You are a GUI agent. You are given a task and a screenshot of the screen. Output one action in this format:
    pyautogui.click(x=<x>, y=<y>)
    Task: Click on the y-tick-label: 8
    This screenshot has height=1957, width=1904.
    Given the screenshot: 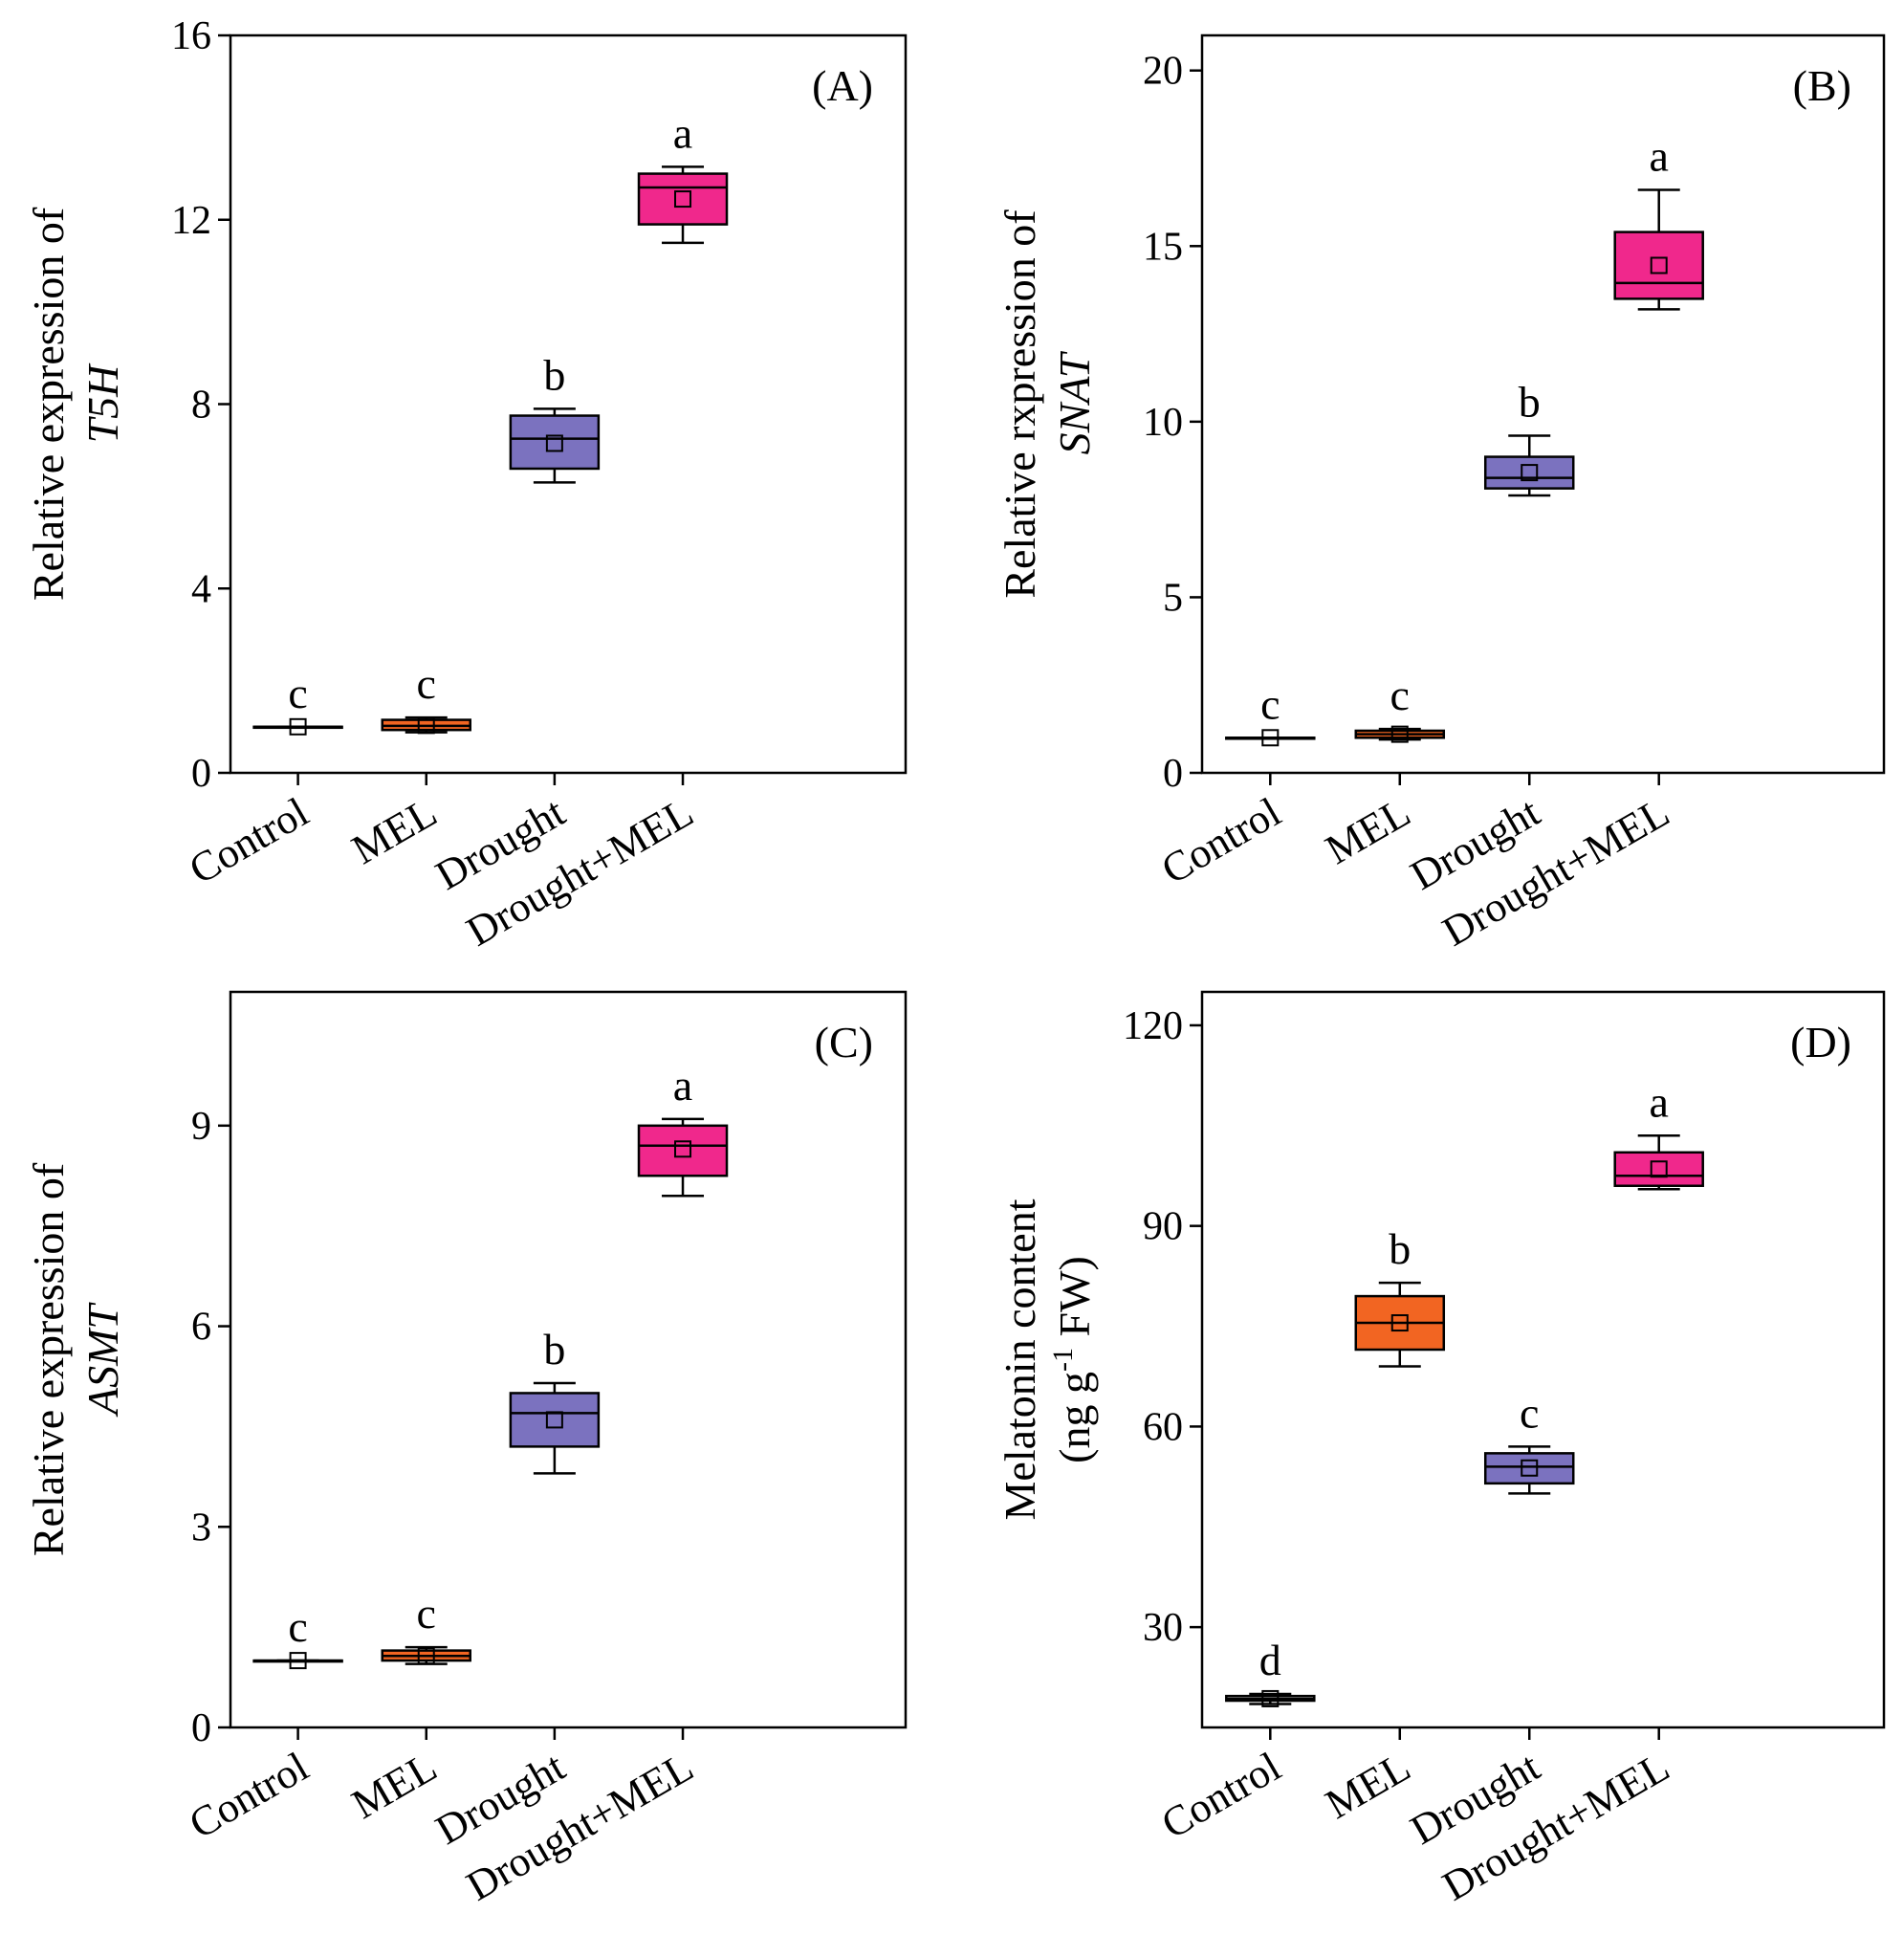 What is the action you would take?
    pyautogui.click(x=201, y=406)
    